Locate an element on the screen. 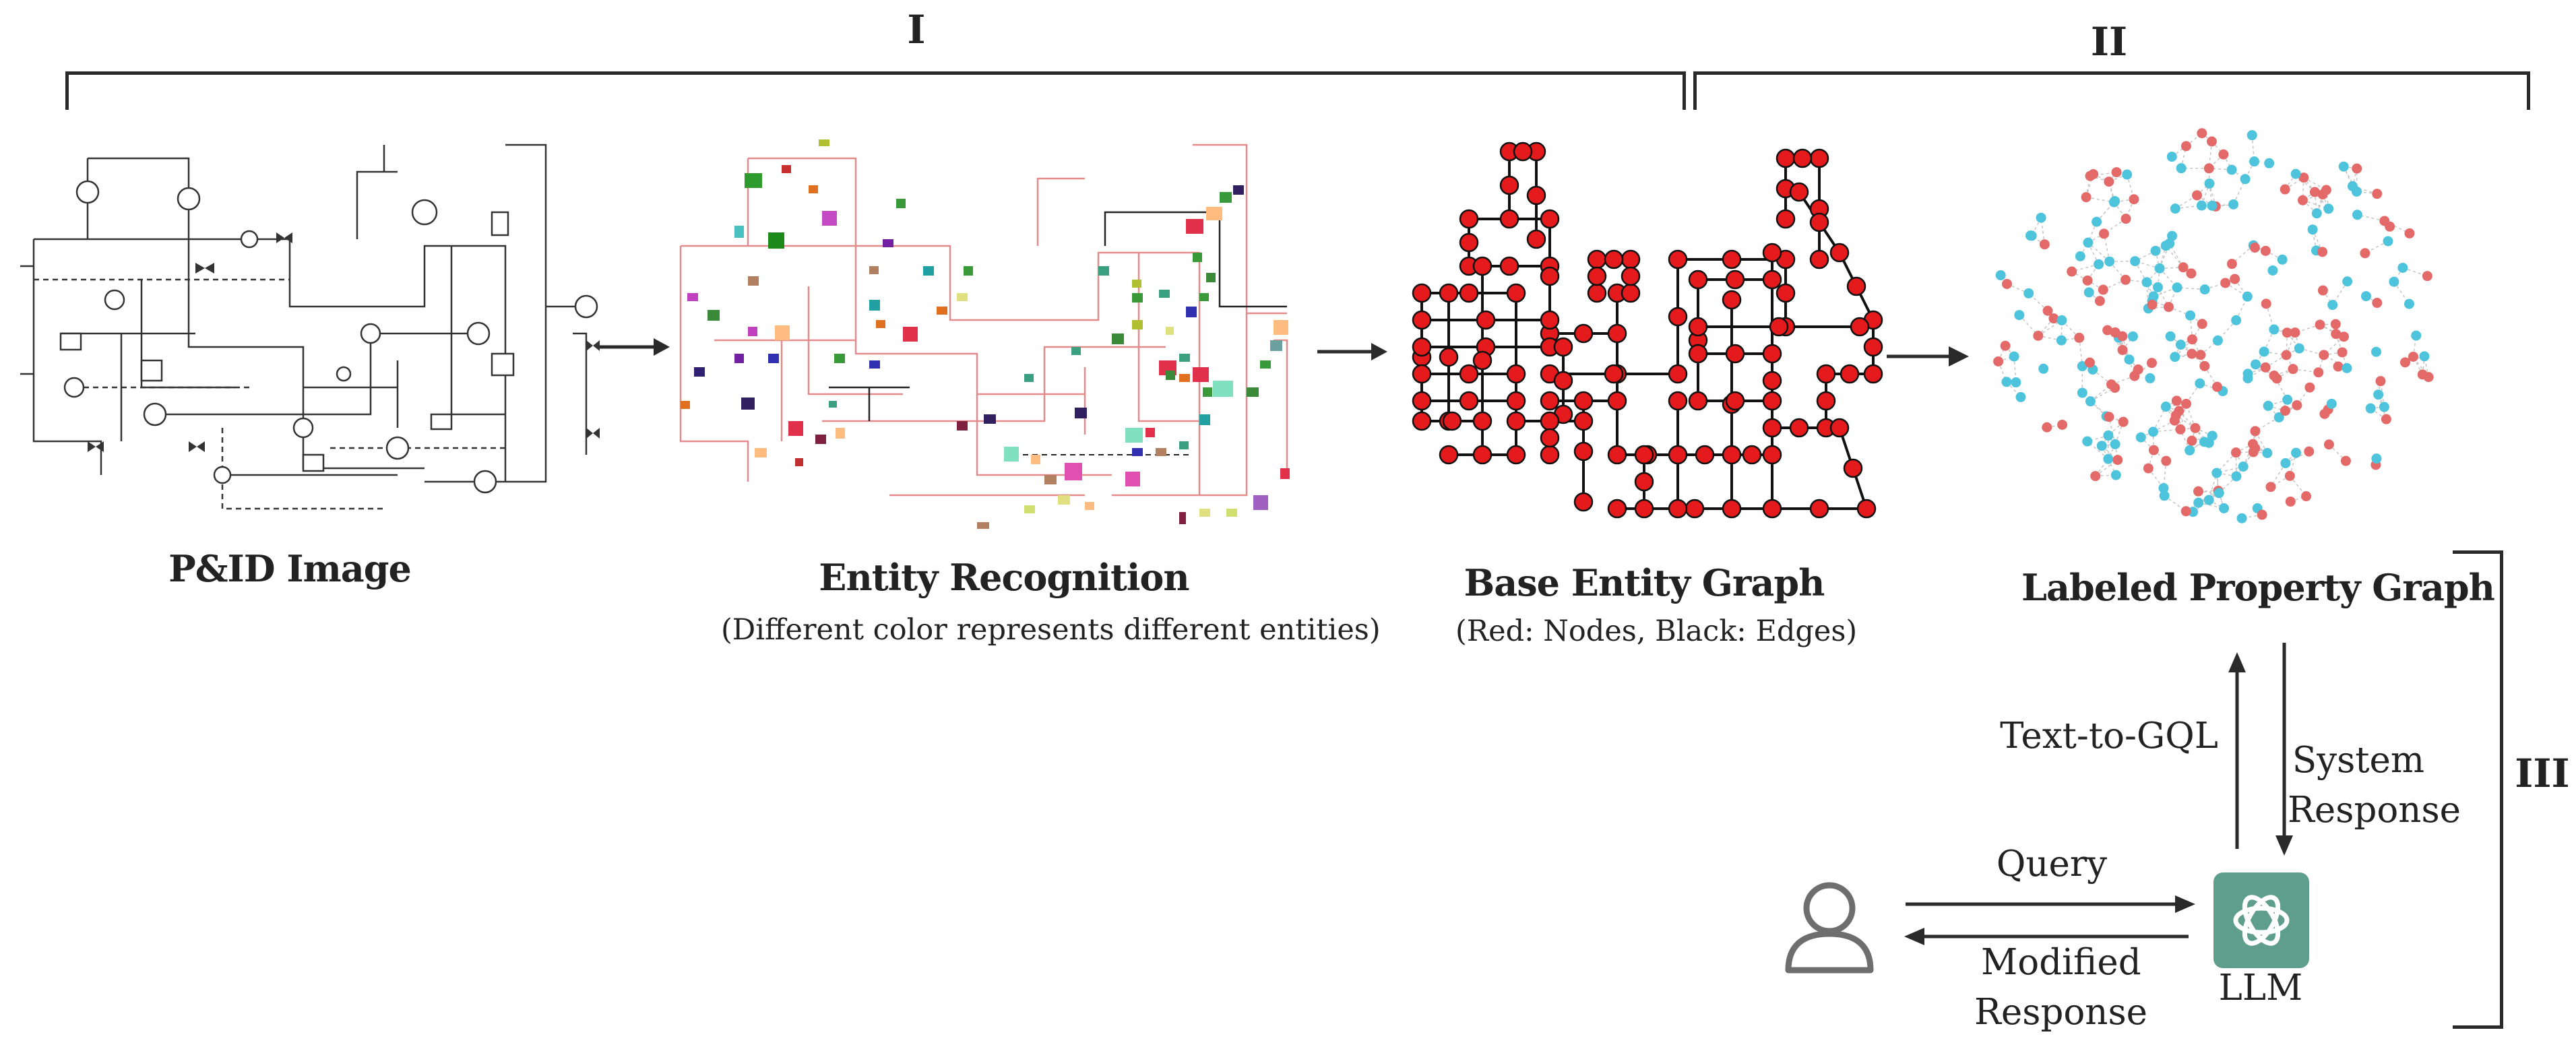 This screenshot has height=1049, width=2576. arrow-base-to-property-graph is located at coordinates (1928, 356).